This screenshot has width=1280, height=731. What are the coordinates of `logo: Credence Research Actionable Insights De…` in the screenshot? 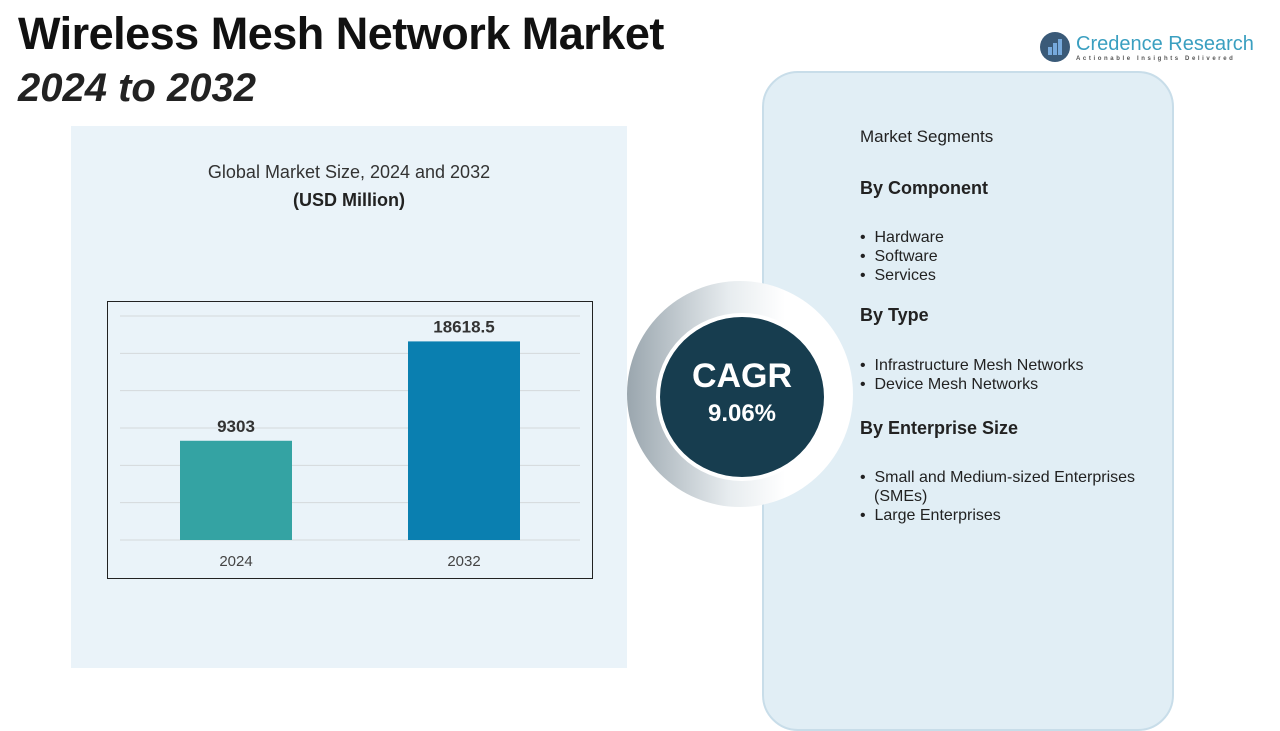 It's located at (1147, 47).